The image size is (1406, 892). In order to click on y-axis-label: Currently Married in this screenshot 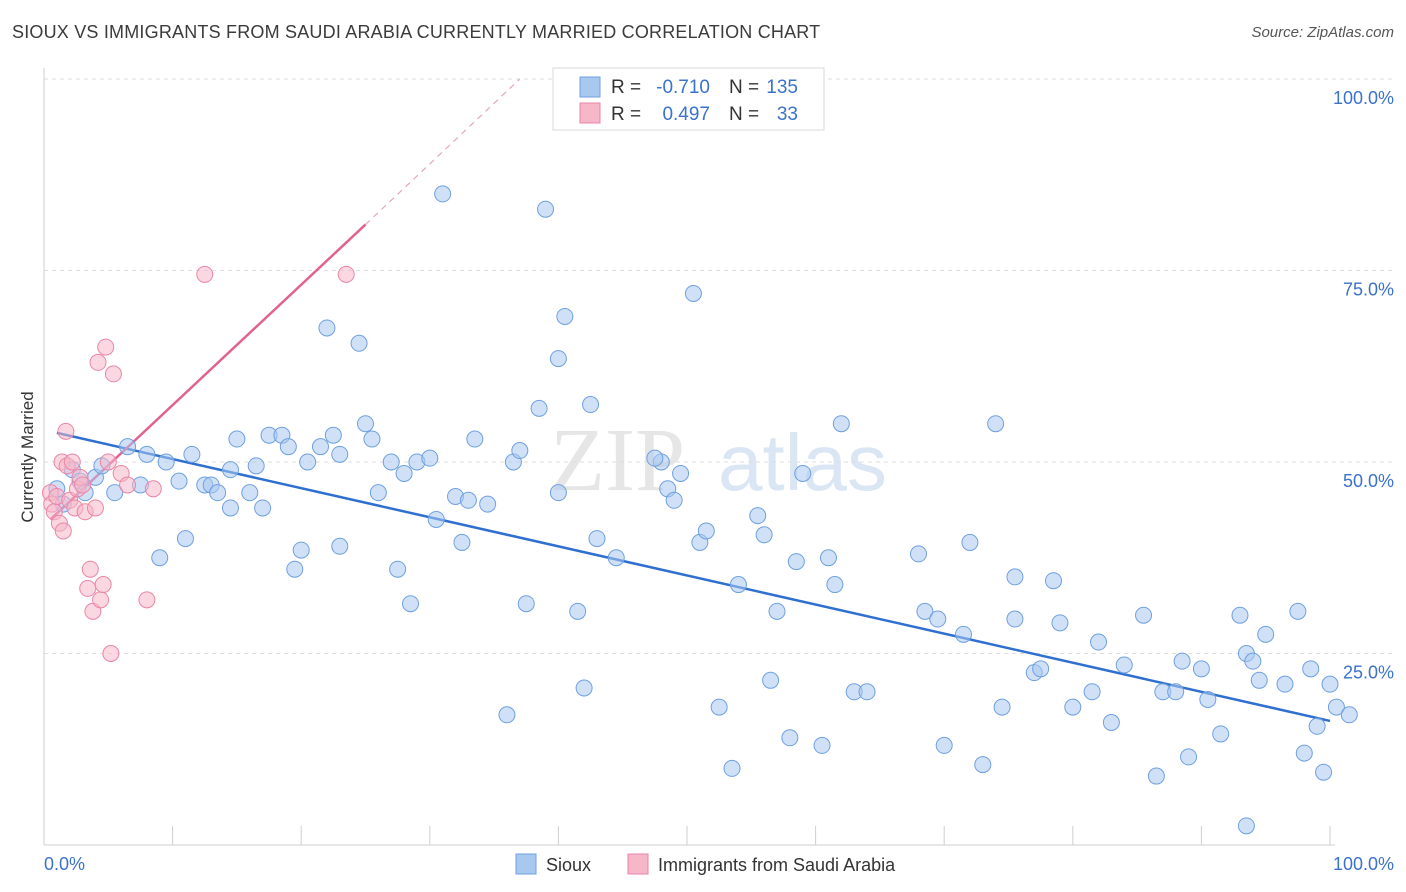, I will do `click(27, 456)`.